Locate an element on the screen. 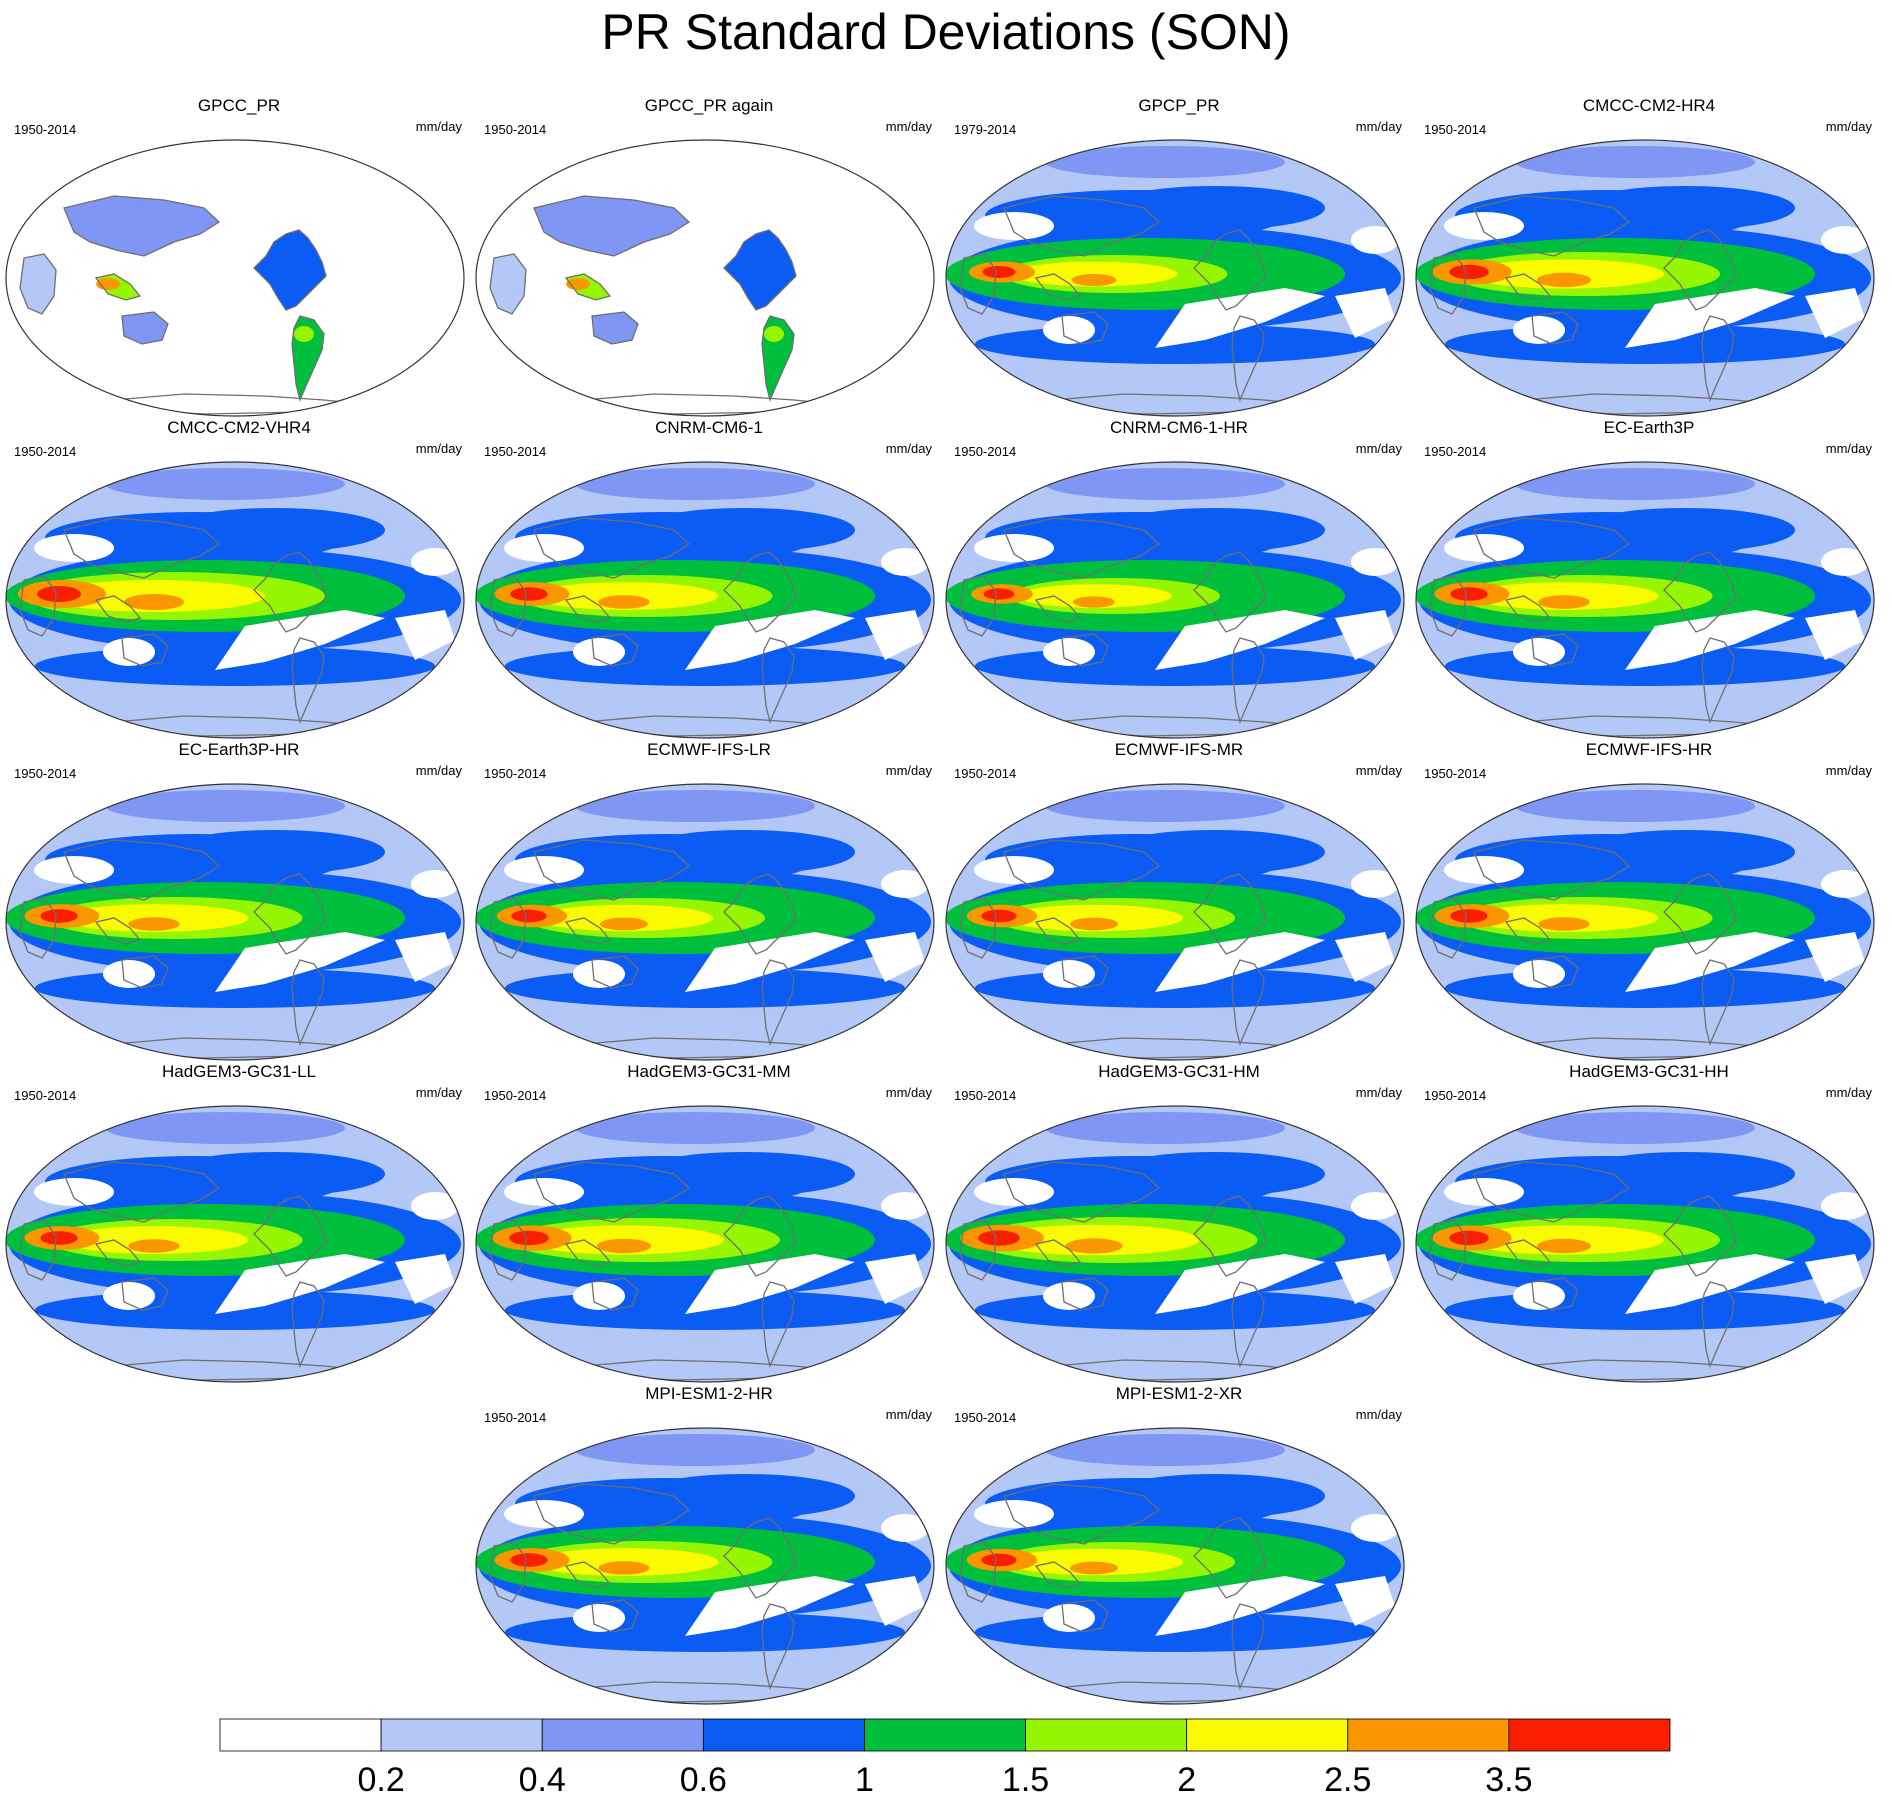 Image resolution: width=1892 pixels, height=1803 pixels. land-precip-region is located at coordinates (38, 284).